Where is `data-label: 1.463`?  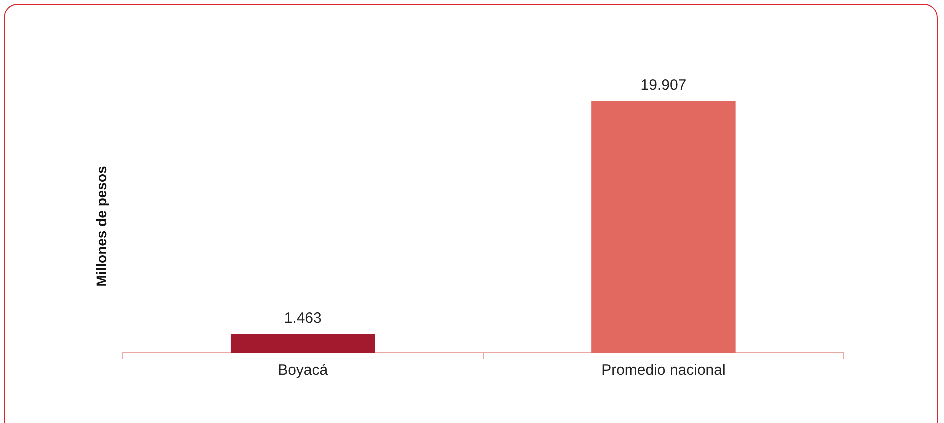 data-label: 1.463 is located at coordinates (303, 319).